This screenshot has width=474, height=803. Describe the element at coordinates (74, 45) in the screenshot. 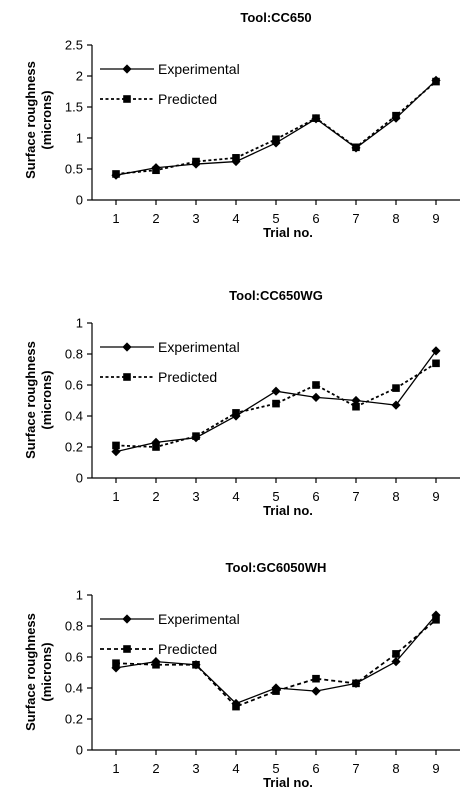

I see `y-tick-label: 2.5` at that location.